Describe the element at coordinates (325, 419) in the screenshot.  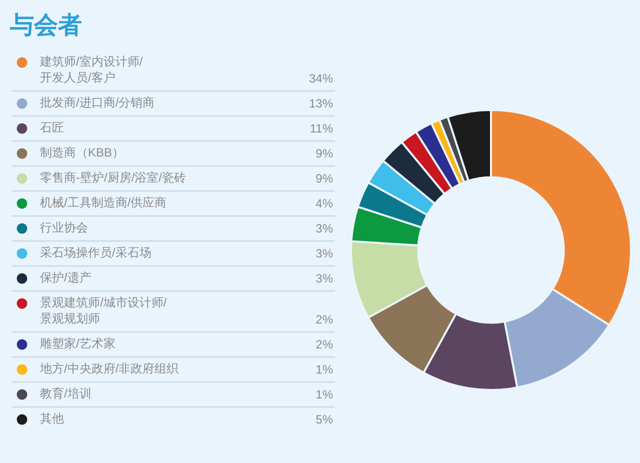
I see `data-label: 5%` at that location.